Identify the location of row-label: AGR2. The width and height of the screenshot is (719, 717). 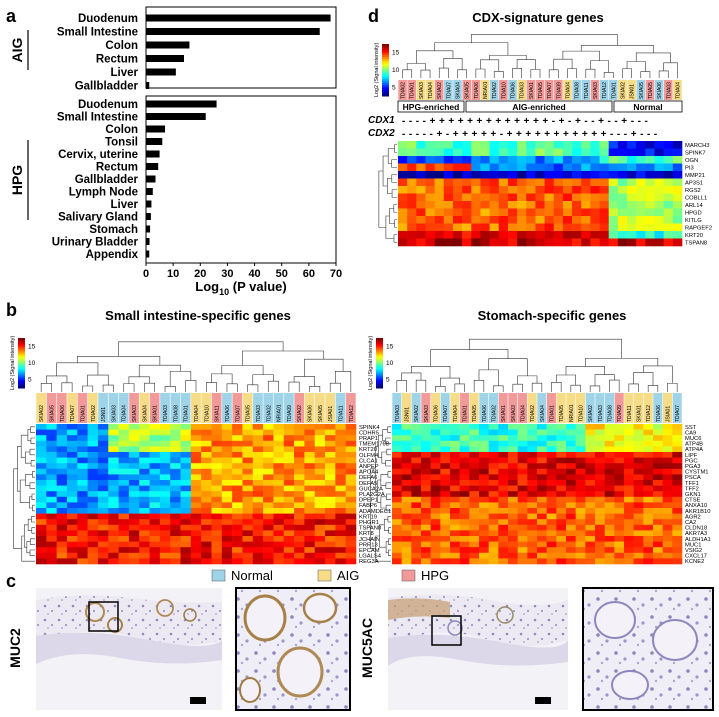
(693, 517).